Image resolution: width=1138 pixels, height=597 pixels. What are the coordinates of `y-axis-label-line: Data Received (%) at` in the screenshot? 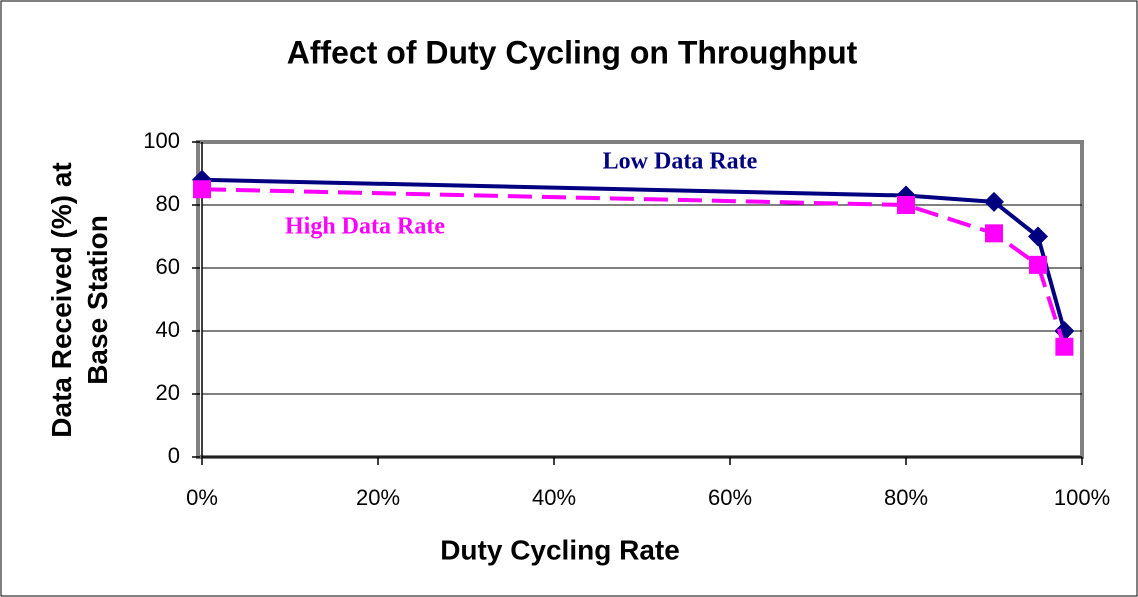 It's located at (61, 299).